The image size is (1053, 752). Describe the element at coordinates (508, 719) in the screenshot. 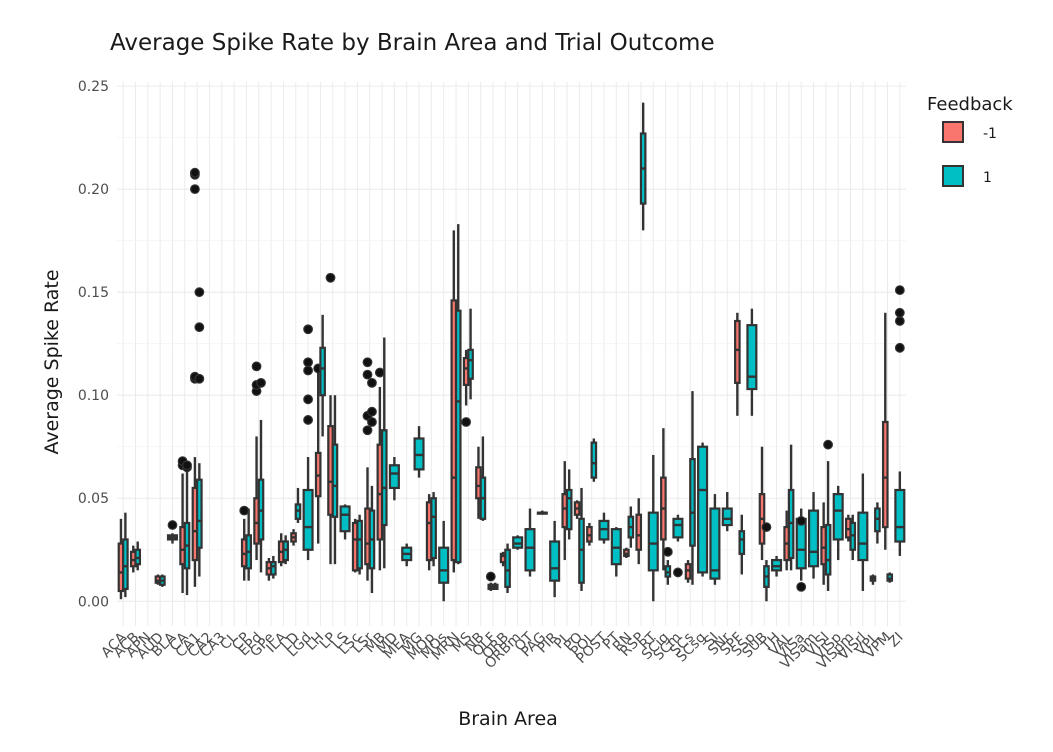

I see `x-axis-title: Brain Area` at that location.